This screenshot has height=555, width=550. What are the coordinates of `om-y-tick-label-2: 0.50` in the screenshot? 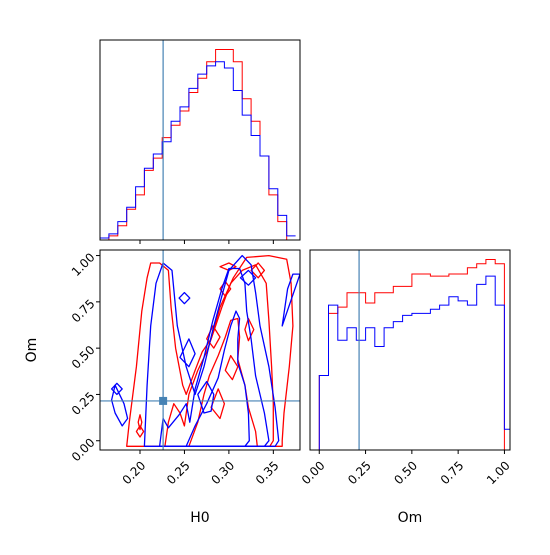 It's located at (83, 357).